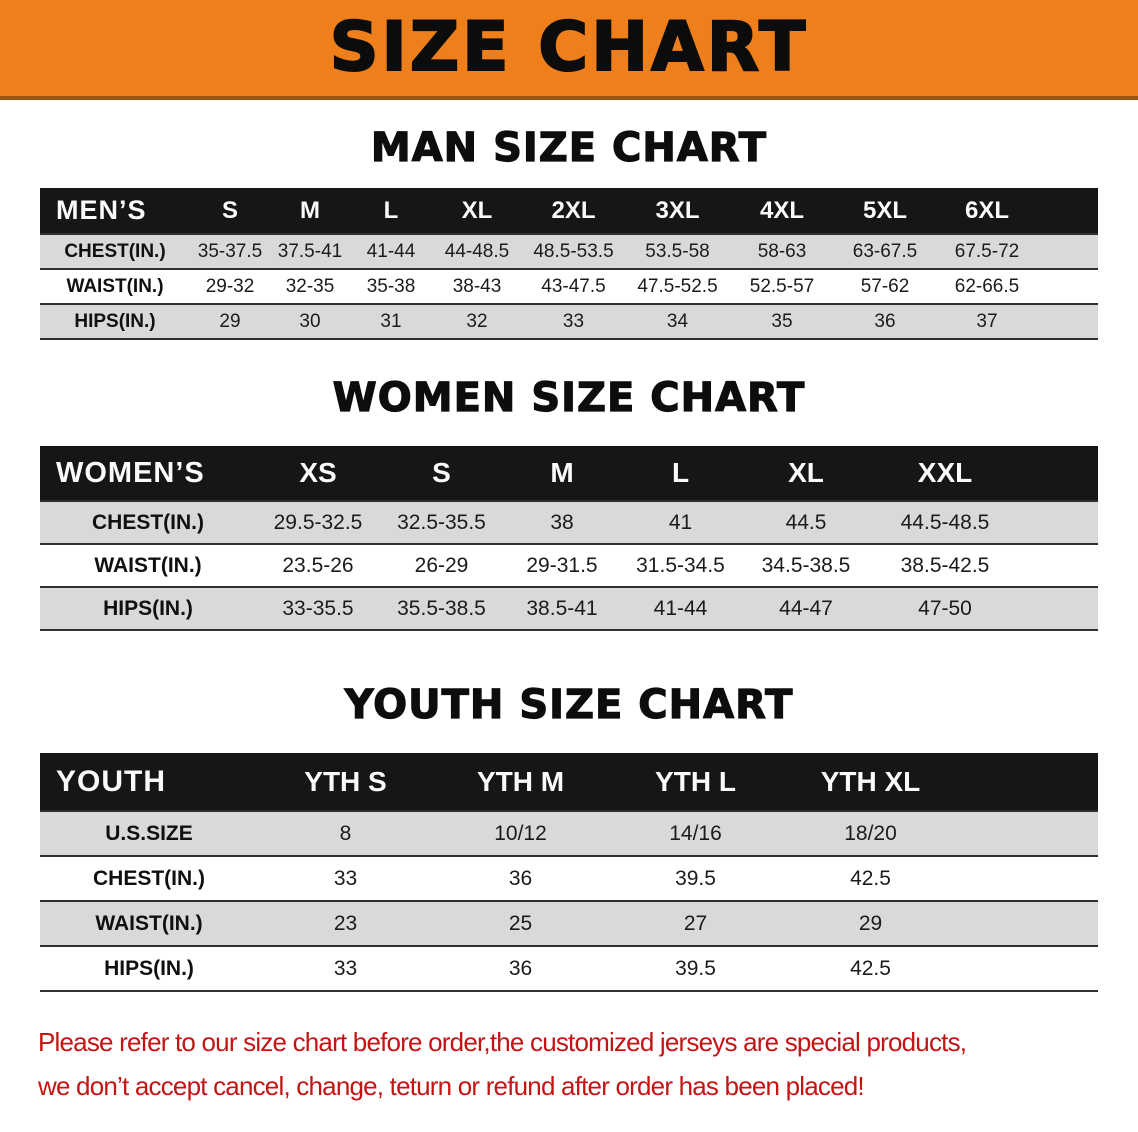 This screenshot has width=1138, height=1132. What do you see at coordinates (782, 286) in the screenshot?
I see `size-cell: 52.5-57` at bounding box center [782, 286].